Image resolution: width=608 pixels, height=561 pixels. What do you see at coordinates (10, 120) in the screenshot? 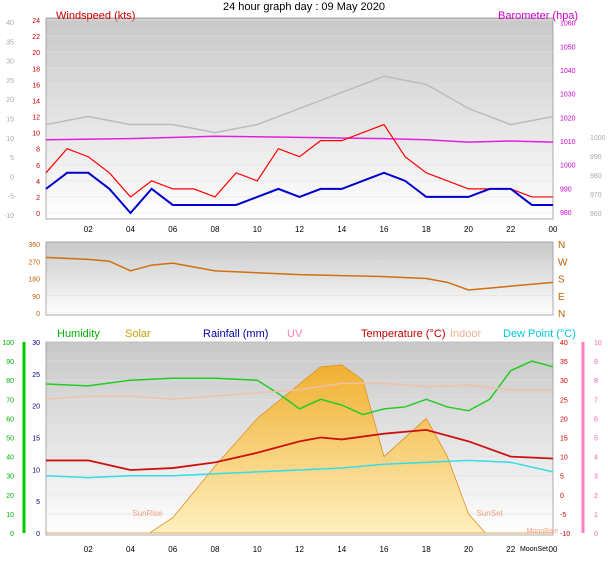
I see `gust-tick: 15` at bounding box center [10, 120].